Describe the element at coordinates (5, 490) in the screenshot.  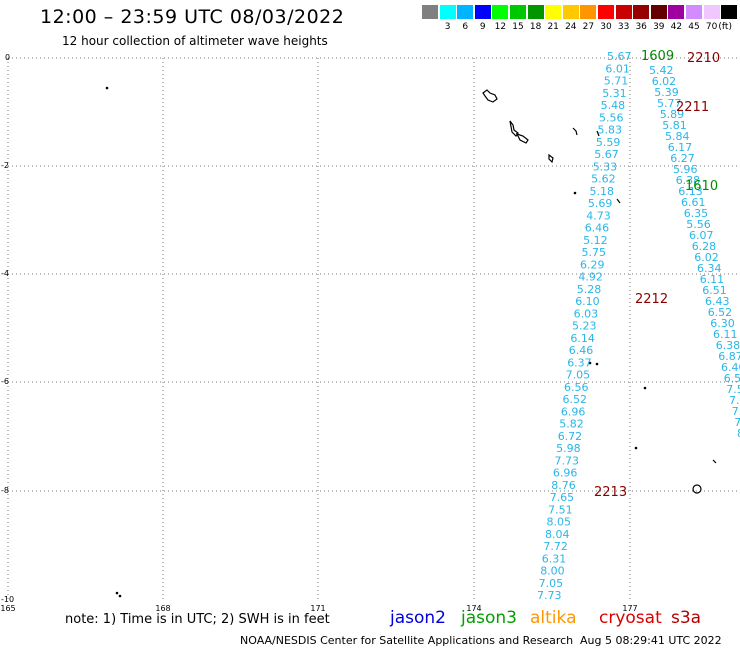
I see `lat-label: -8` at that location.